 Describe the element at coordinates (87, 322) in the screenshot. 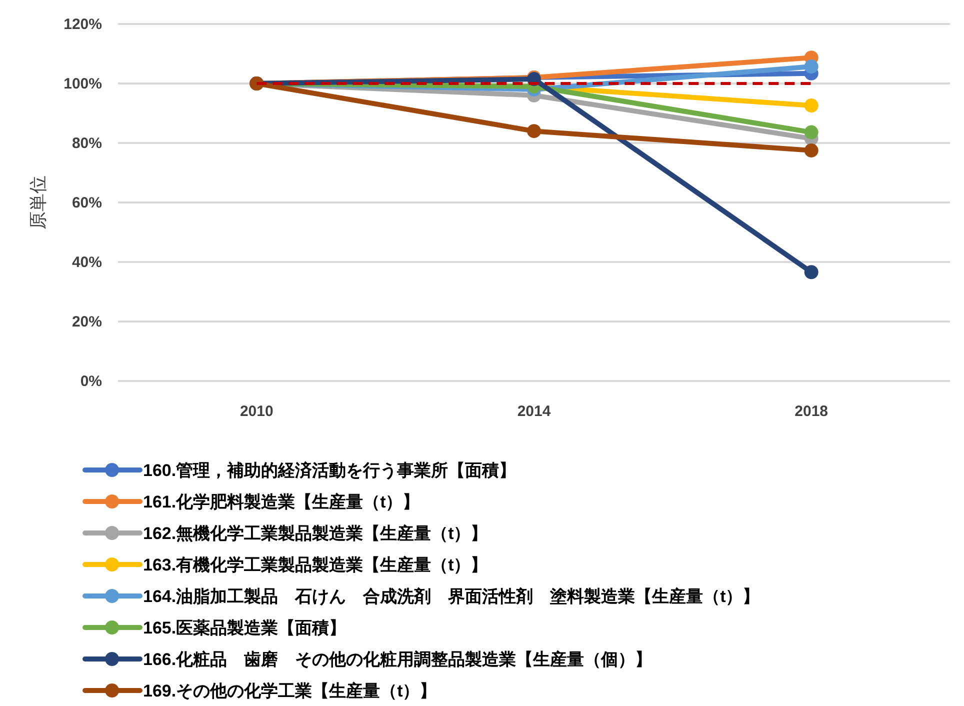

I see `y-tick-label: 20%` at that location.